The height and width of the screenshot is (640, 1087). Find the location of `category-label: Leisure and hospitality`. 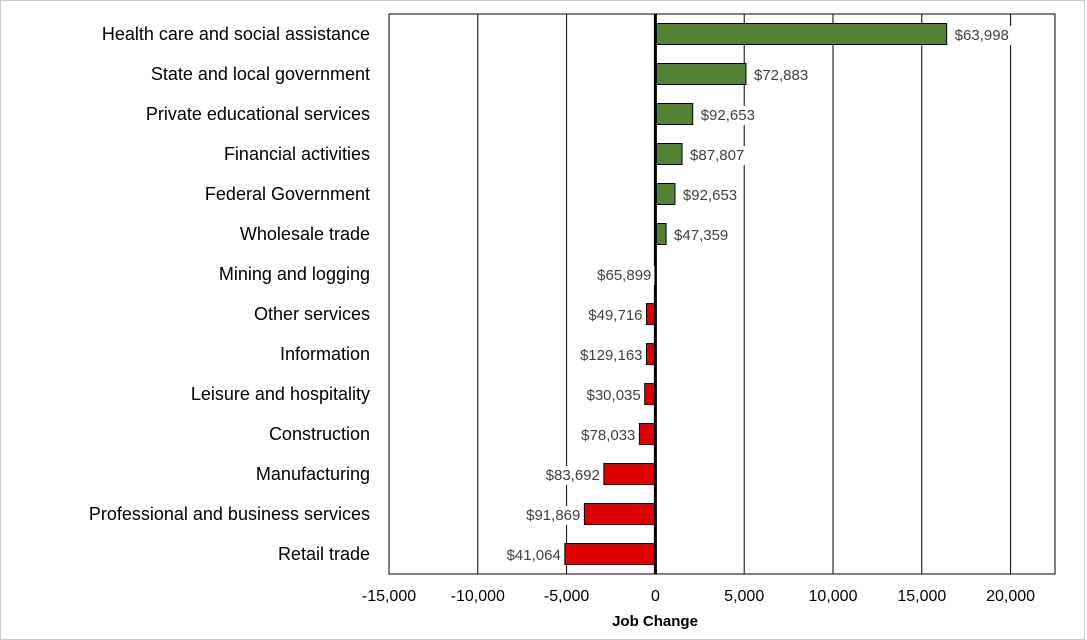

category-label: Leisure and hospitality is located at coordinates (280, 394).